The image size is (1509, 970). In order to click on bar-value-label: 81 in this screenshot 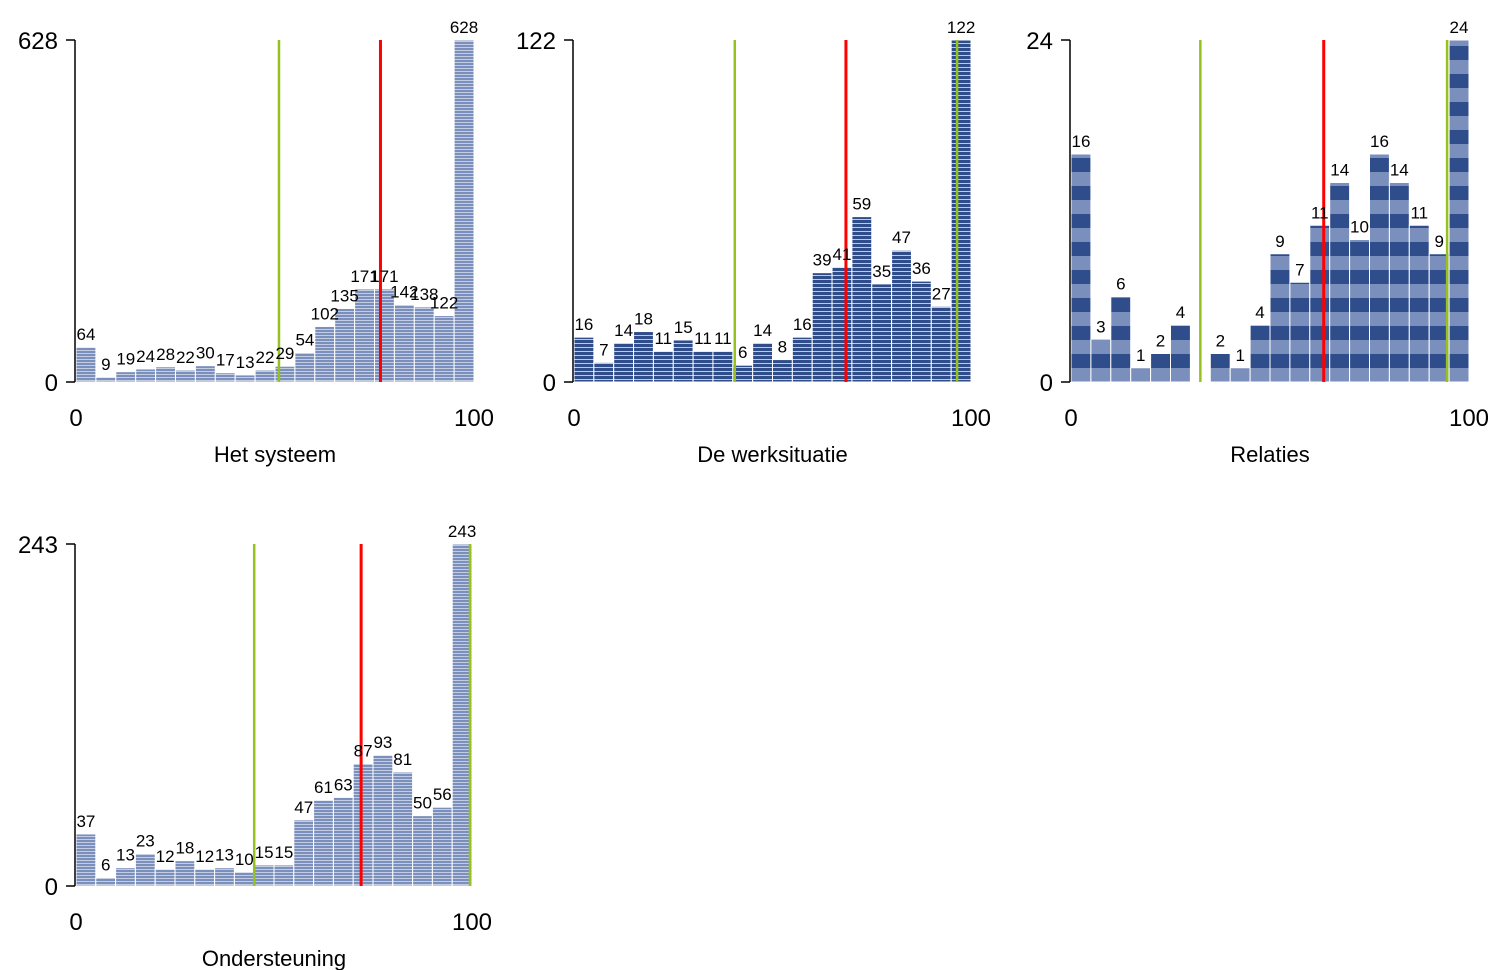, I will do `click(402, 759)`.